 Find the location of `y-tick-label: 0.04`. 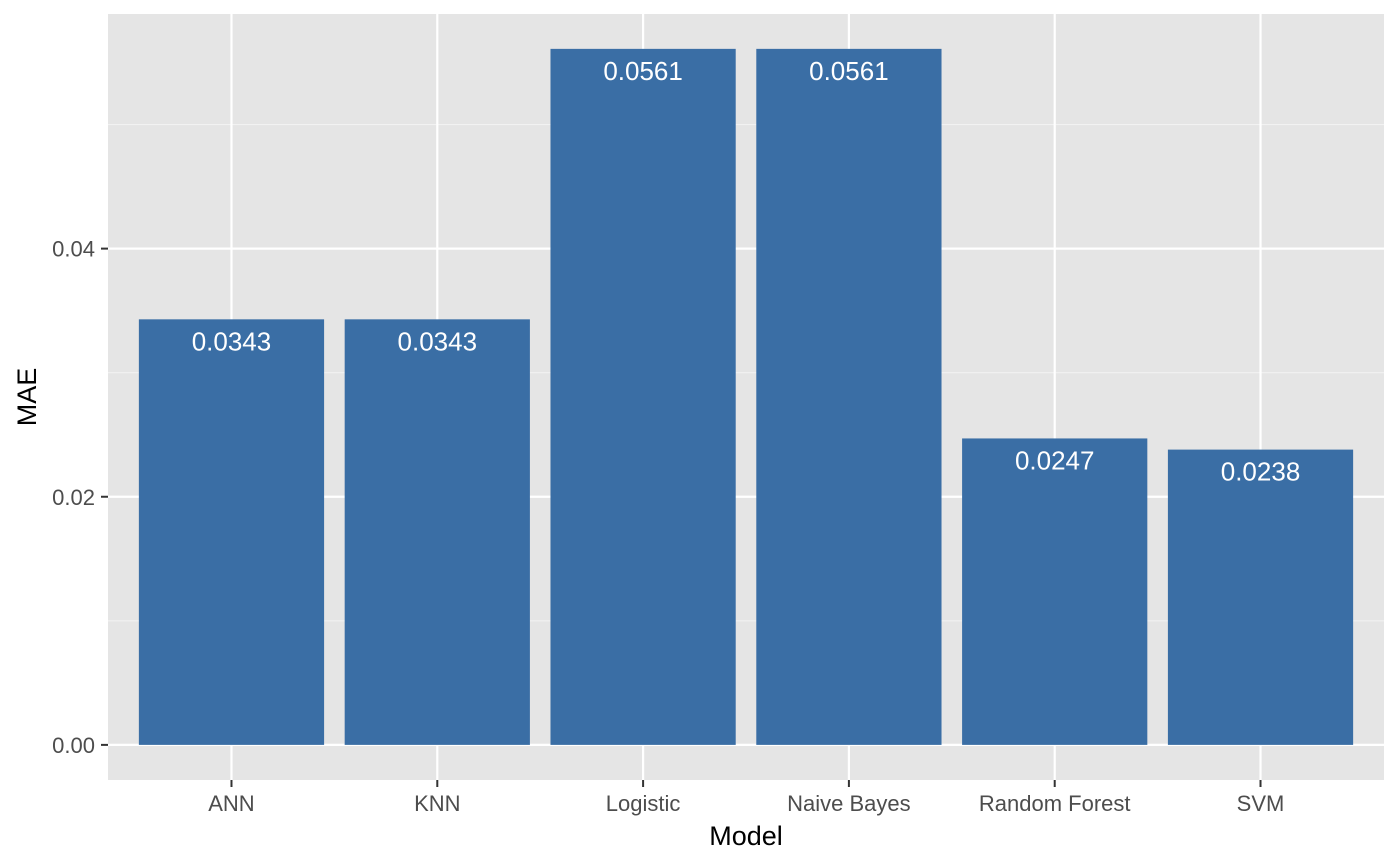

y-tick-label: 0.04 is located at coordinates (73, 249).